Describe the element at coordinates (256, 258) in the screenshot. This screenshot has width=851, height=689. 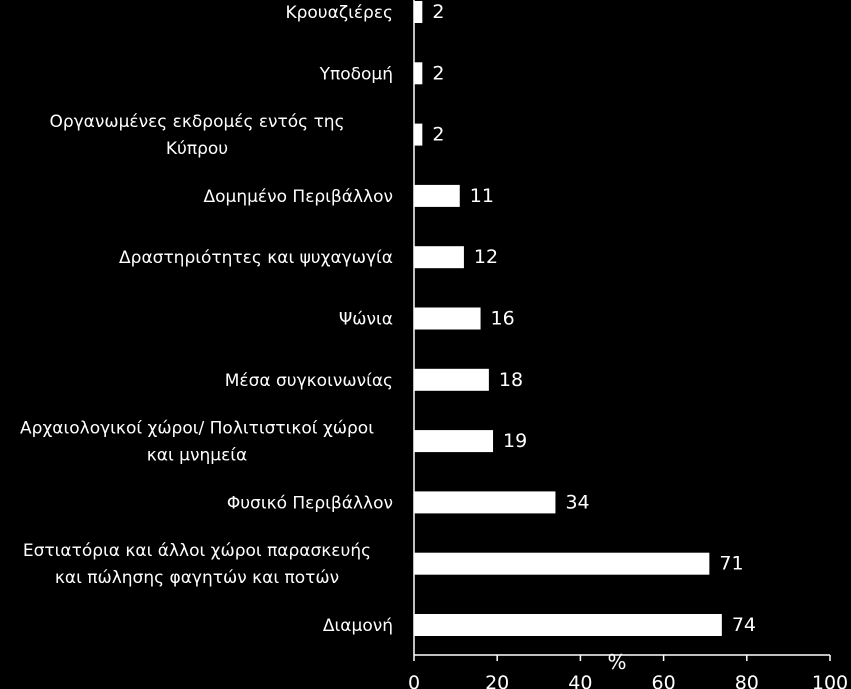
I see `category-label: Δραστηριότητες και ψυχαγωγία` at that location.